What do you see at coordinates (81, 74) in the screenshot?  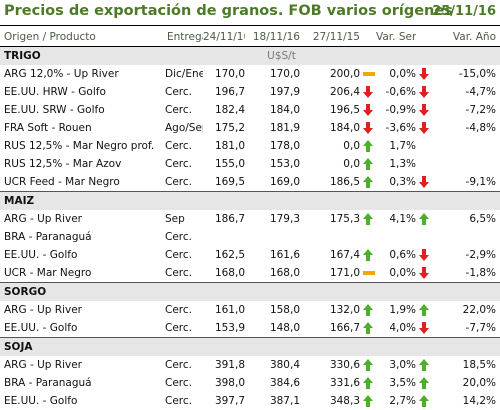 I see `product-name: ARG 12,0% - Up River` at bounding box center [81, 74].